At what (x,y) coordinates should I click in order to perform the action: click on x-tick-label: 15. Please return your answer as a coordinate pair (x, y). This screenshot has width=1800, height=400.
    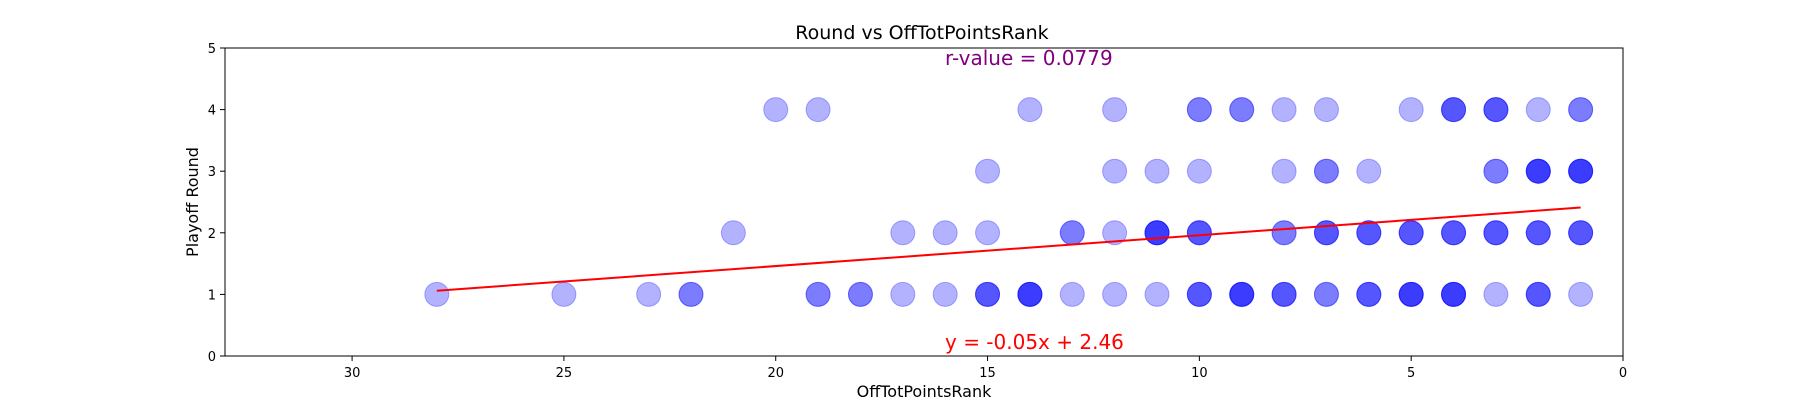
    Looking at the image, I should click on (987, 373).